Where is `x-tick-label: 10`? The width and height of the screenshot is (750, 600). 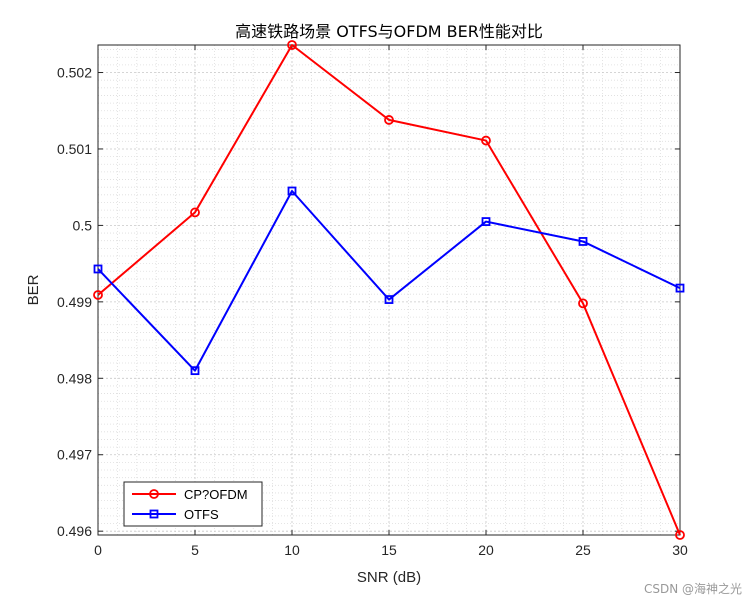
x-tick-label: 10 is located at coordinates (292, 550).